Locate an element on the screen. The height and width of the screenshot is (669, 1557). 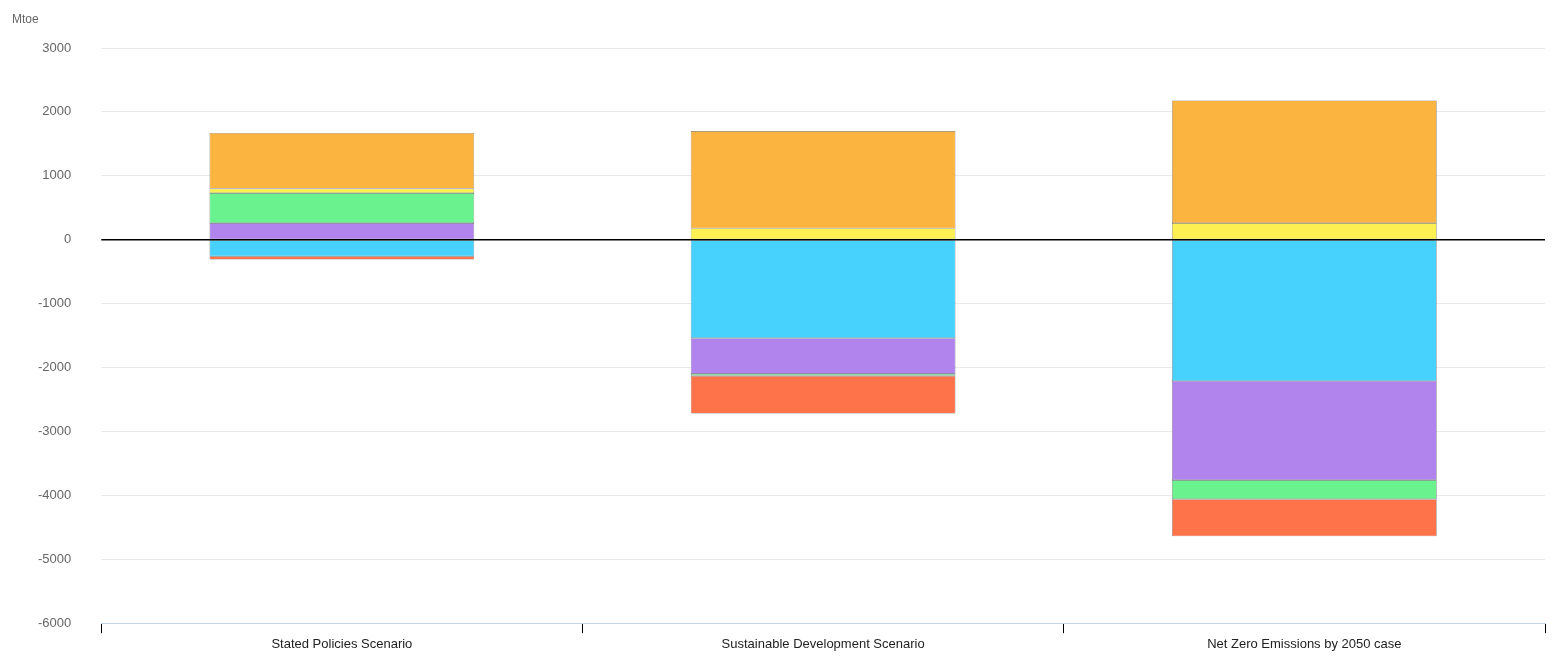
y-tick-label: 3000 is located at coordinates (57, 47).